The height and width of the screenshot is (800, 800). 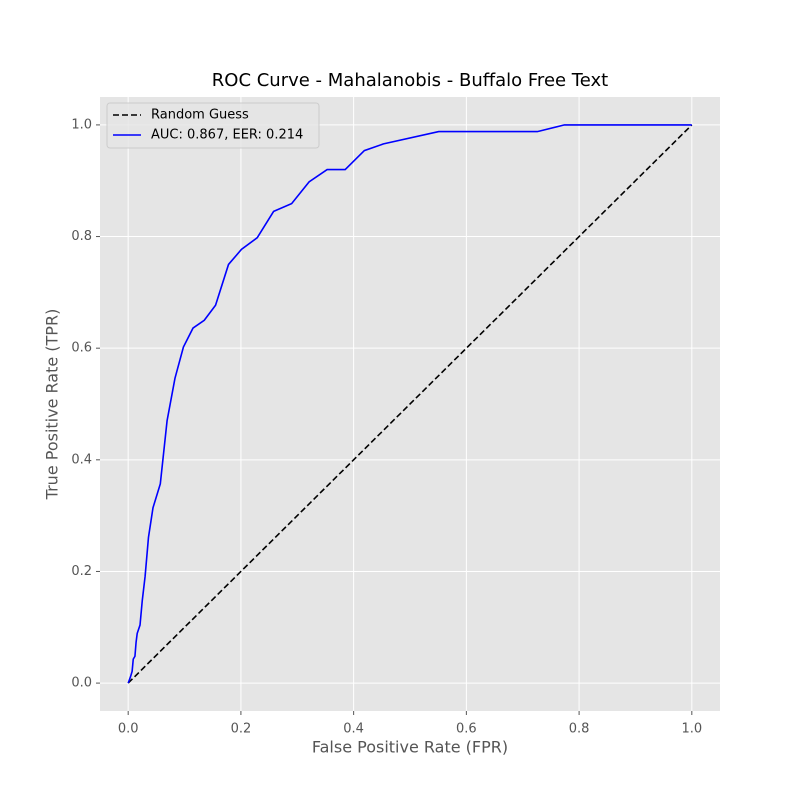 I want to click on y-tick-label: 0.6, so click(x=81, y=348).